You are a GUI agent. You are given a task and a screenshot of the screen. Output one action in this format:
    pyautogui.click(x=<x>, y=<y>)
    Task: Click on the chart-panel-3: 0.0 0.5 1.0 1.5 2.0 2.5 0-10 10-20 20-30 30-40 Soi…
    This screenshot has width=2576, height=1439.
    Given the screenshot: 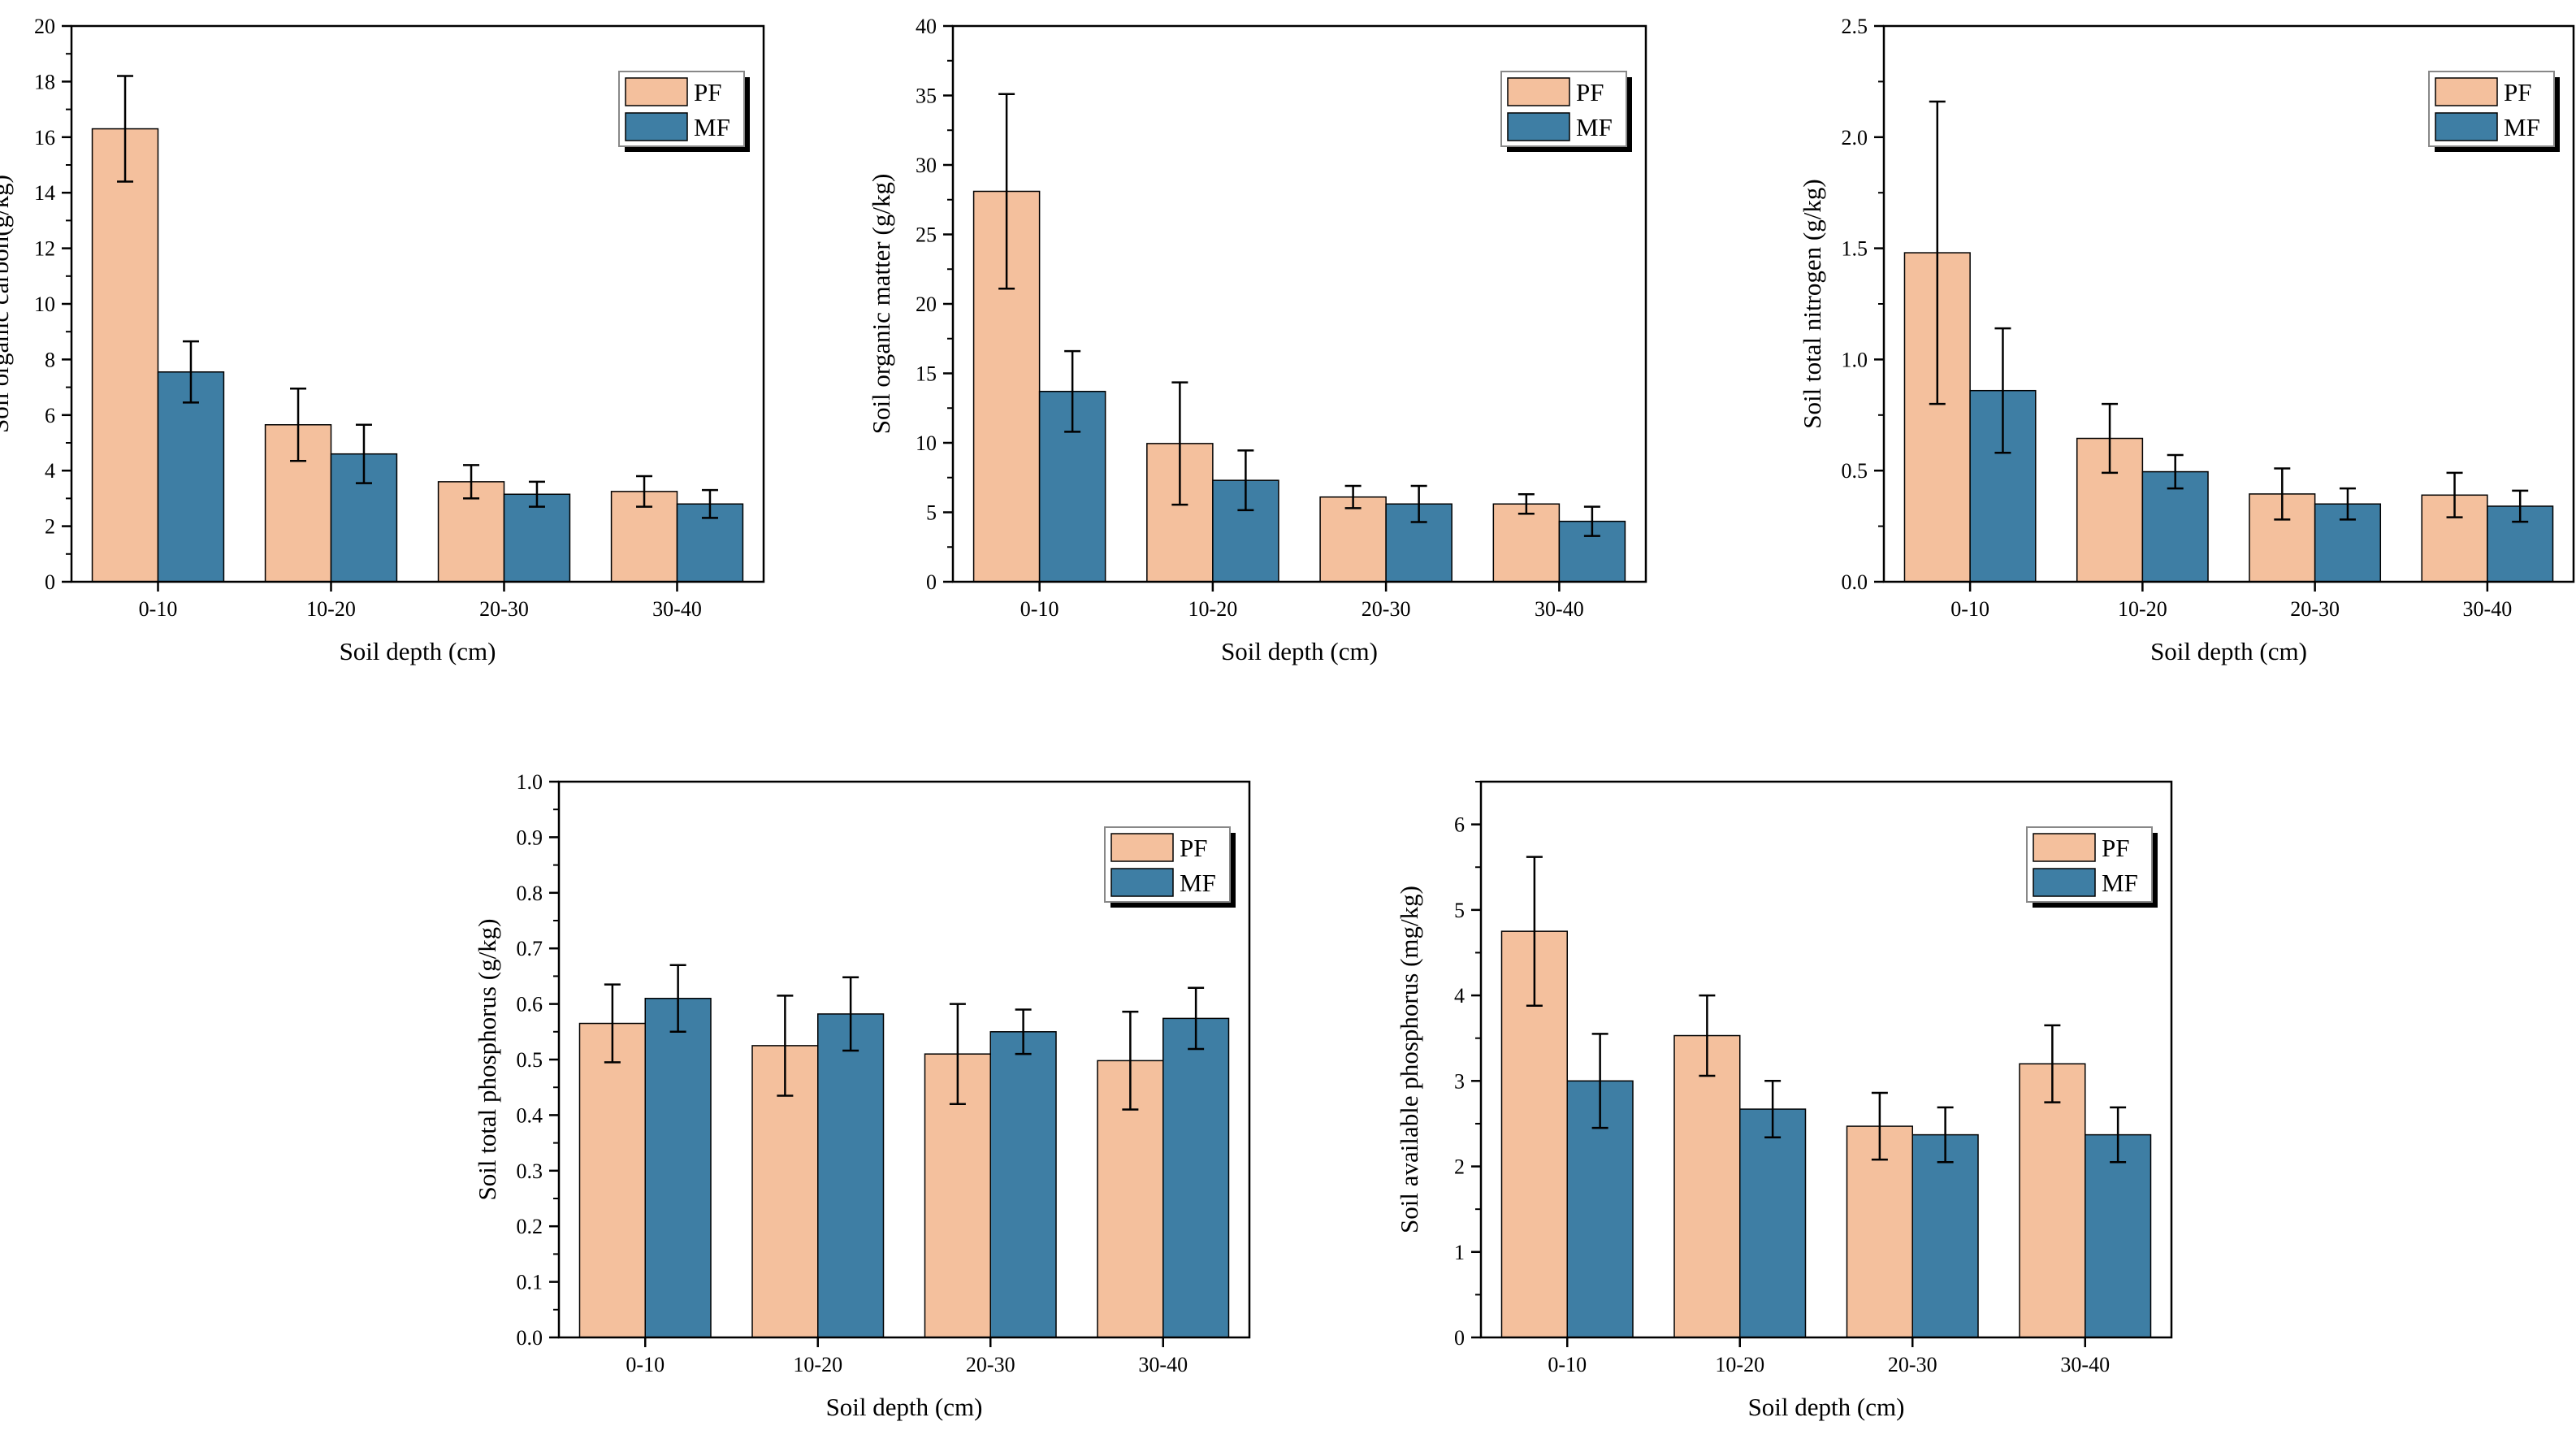 What is the action you would take?
    pyautogui.click(x=2186, y=340)
    